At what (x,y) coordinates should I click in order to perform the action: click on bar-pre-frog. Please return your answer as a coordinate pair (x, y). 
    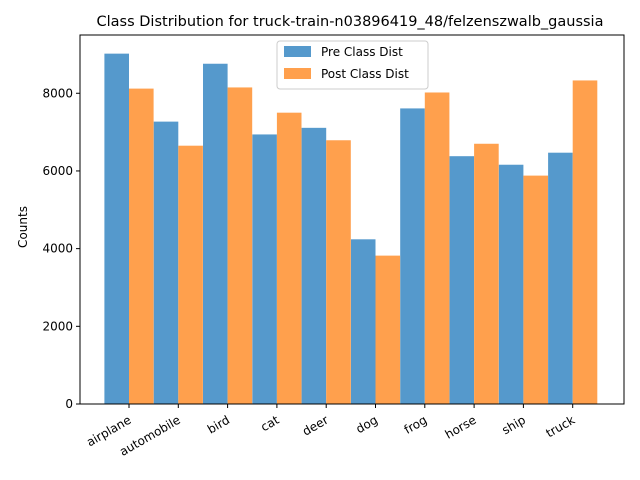
    Looking at the image, I should click on (412, 256).